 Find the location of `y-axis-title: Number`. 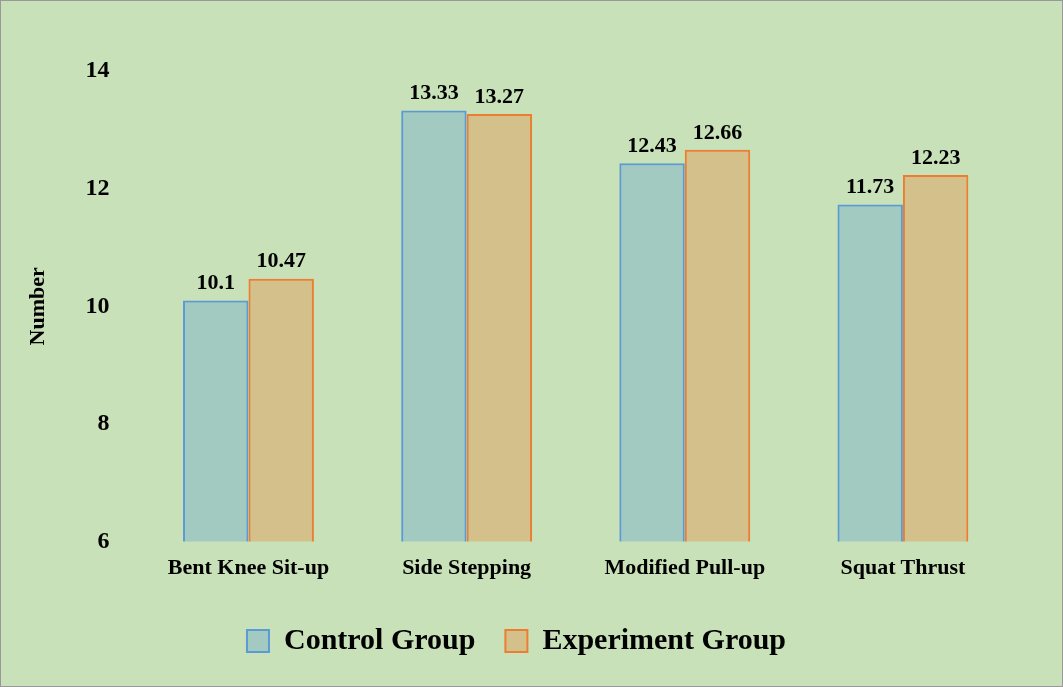

y-axis-title: Number is located at coordinates (36, 306).